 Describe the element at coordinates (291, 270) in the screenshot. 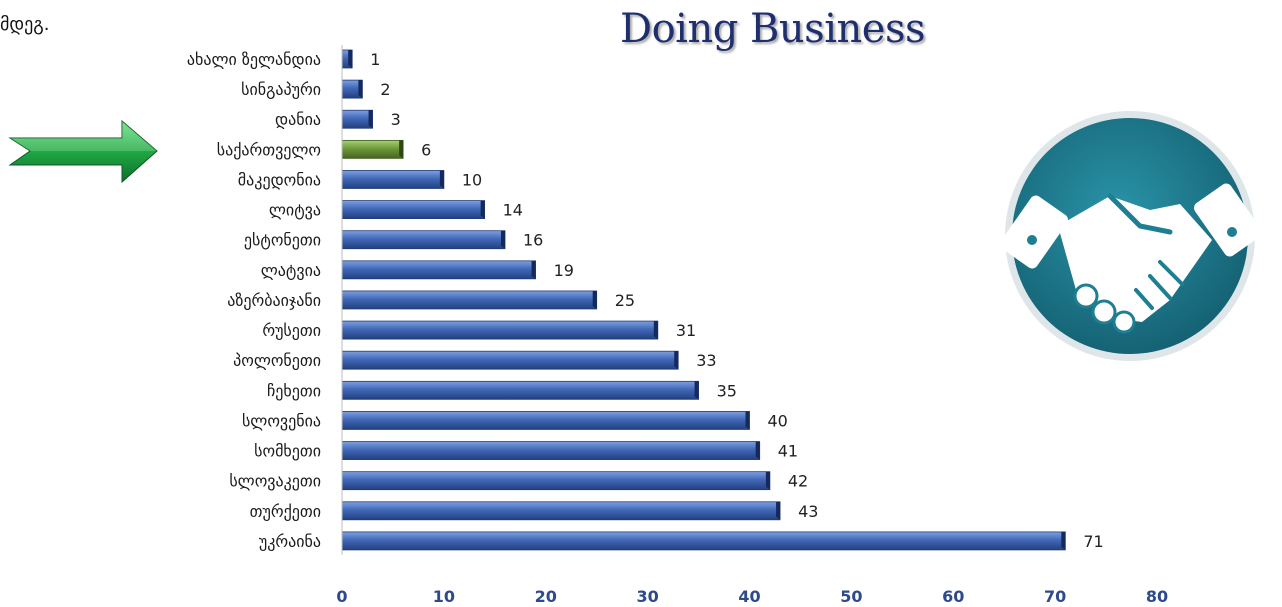

I see `category-label: ლატვია` at that location.